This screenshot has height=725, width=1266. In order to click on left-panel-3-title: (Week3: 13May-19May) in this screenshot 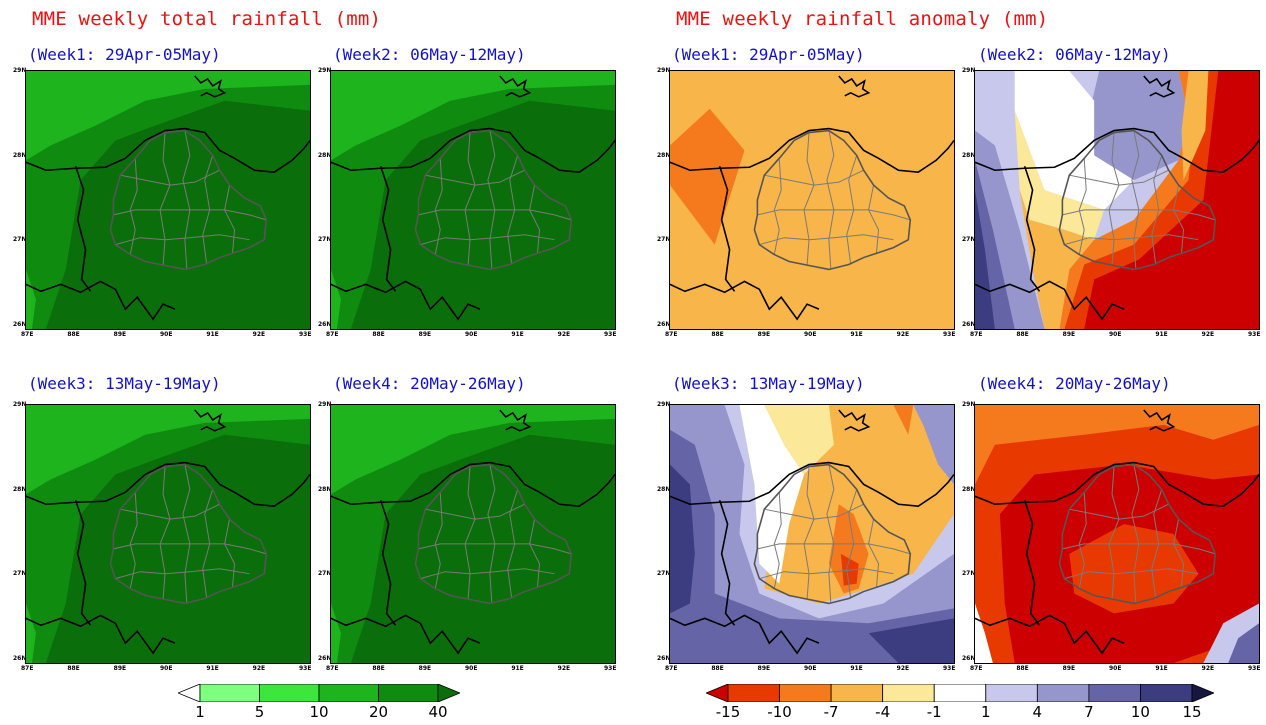, I will do `click(124, 383)`.